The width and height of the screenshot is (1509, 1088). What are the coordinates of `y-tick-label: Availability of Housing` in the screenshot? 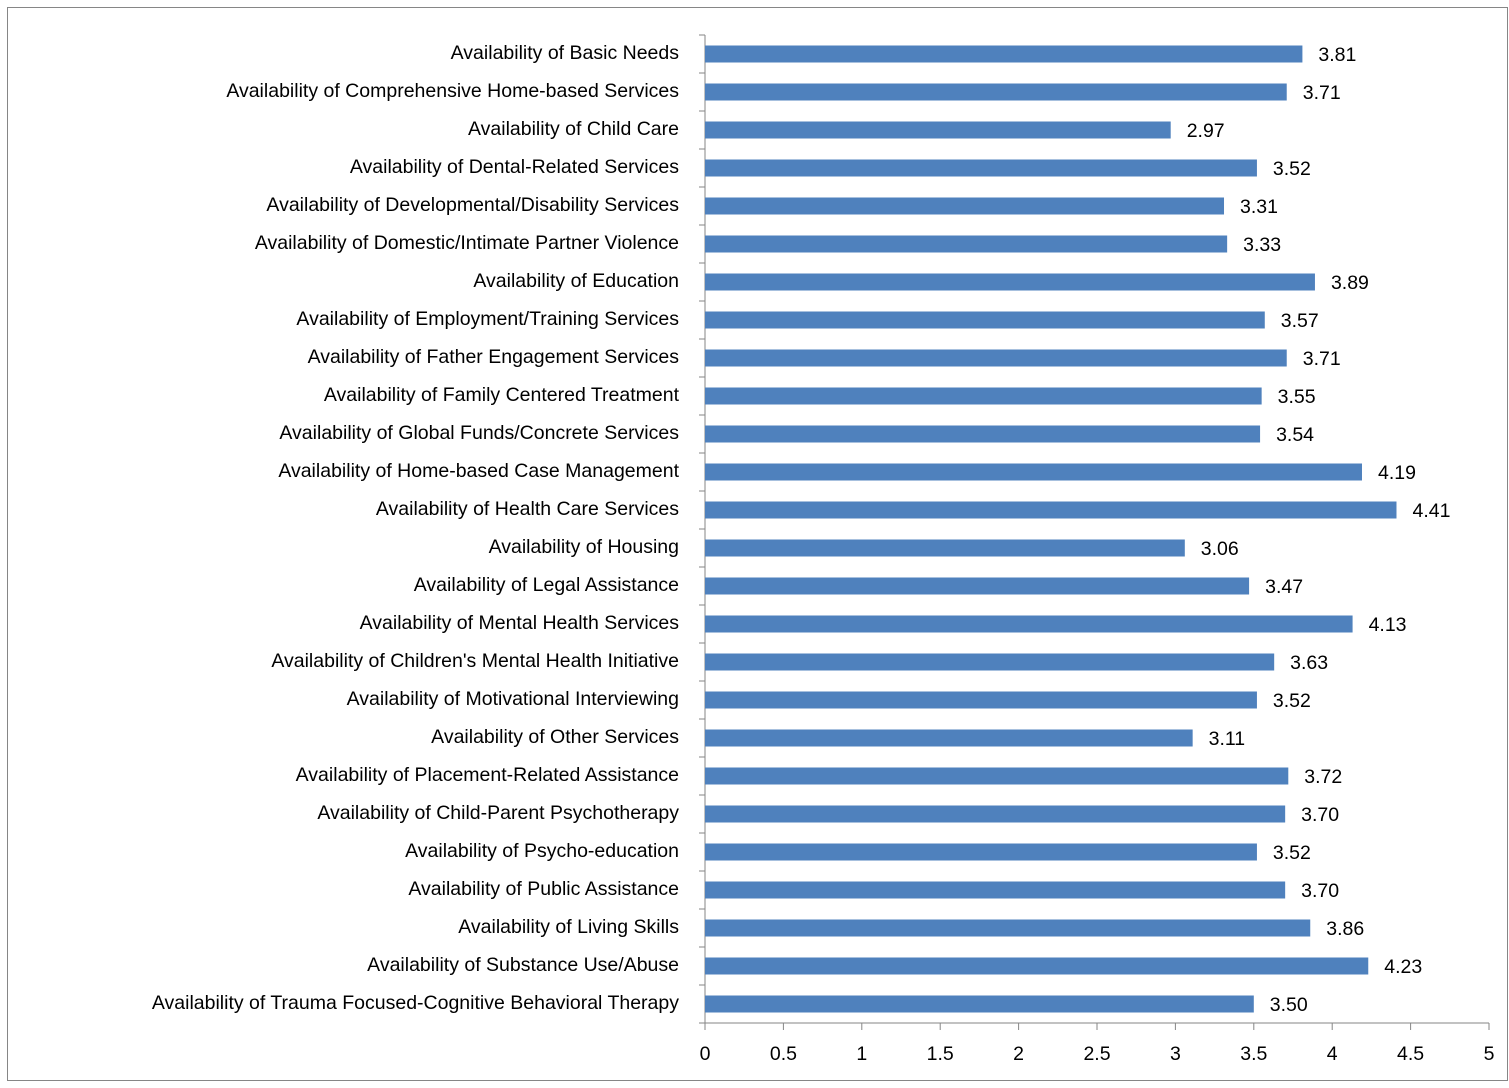 It's located at (584, 547).